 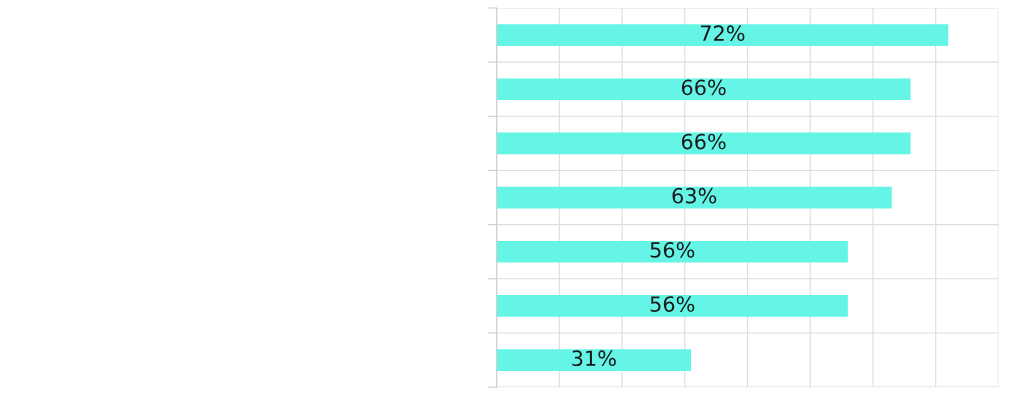 I want to click on data-label: 31%, so click(x=594, y=358).